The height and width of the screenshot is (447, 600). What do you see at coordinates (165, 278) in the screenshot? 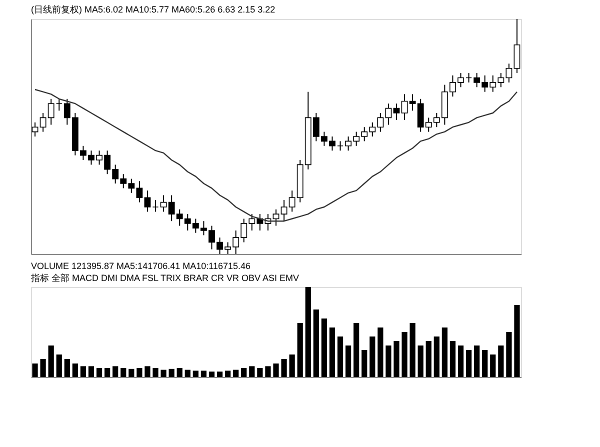
I see `text: 指标 全部 MACD DMI DMA FSL TRIX BRAR CR VR OBV ASI EMV` at bounding box center [165, 278].